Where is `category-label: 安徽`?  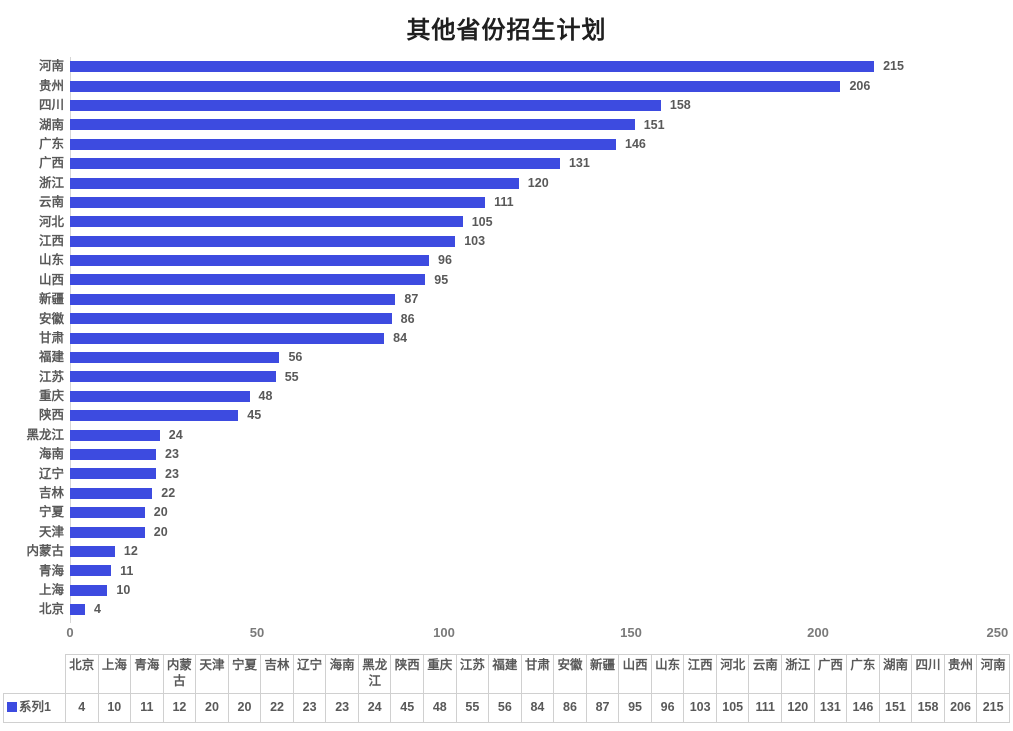
category-label: 安徽 is located at coordinates (51, 318).